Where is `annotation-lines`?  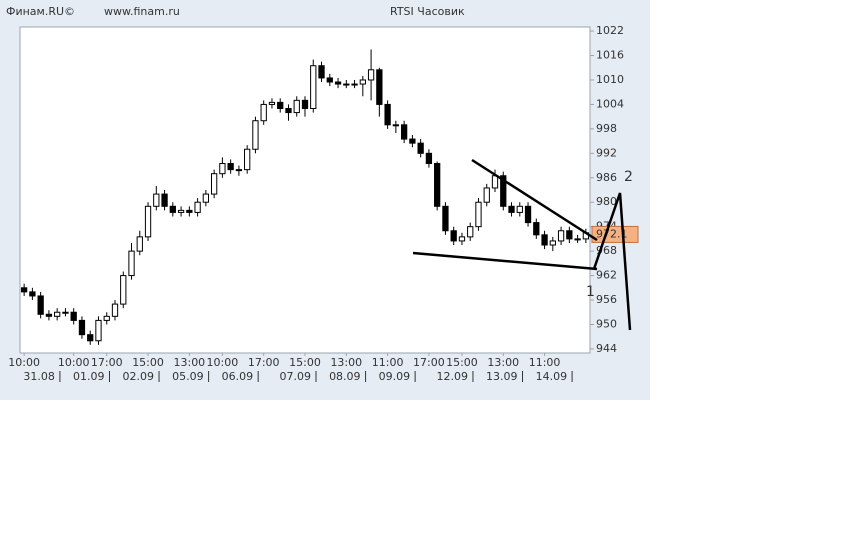
annotation-lines is located at coordinates (522, 244).